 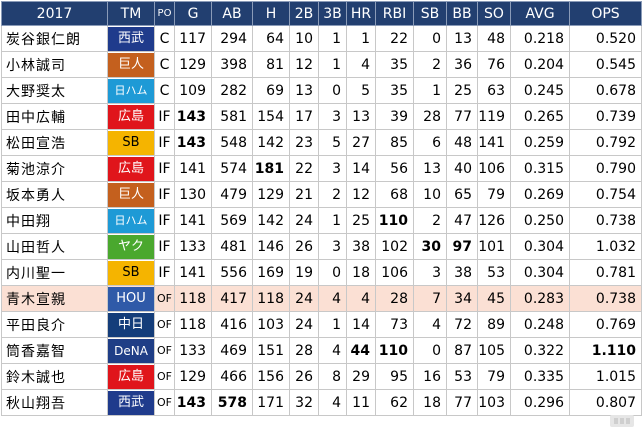 I want to click on stat-hr: 18, so click(x=361, y=272).